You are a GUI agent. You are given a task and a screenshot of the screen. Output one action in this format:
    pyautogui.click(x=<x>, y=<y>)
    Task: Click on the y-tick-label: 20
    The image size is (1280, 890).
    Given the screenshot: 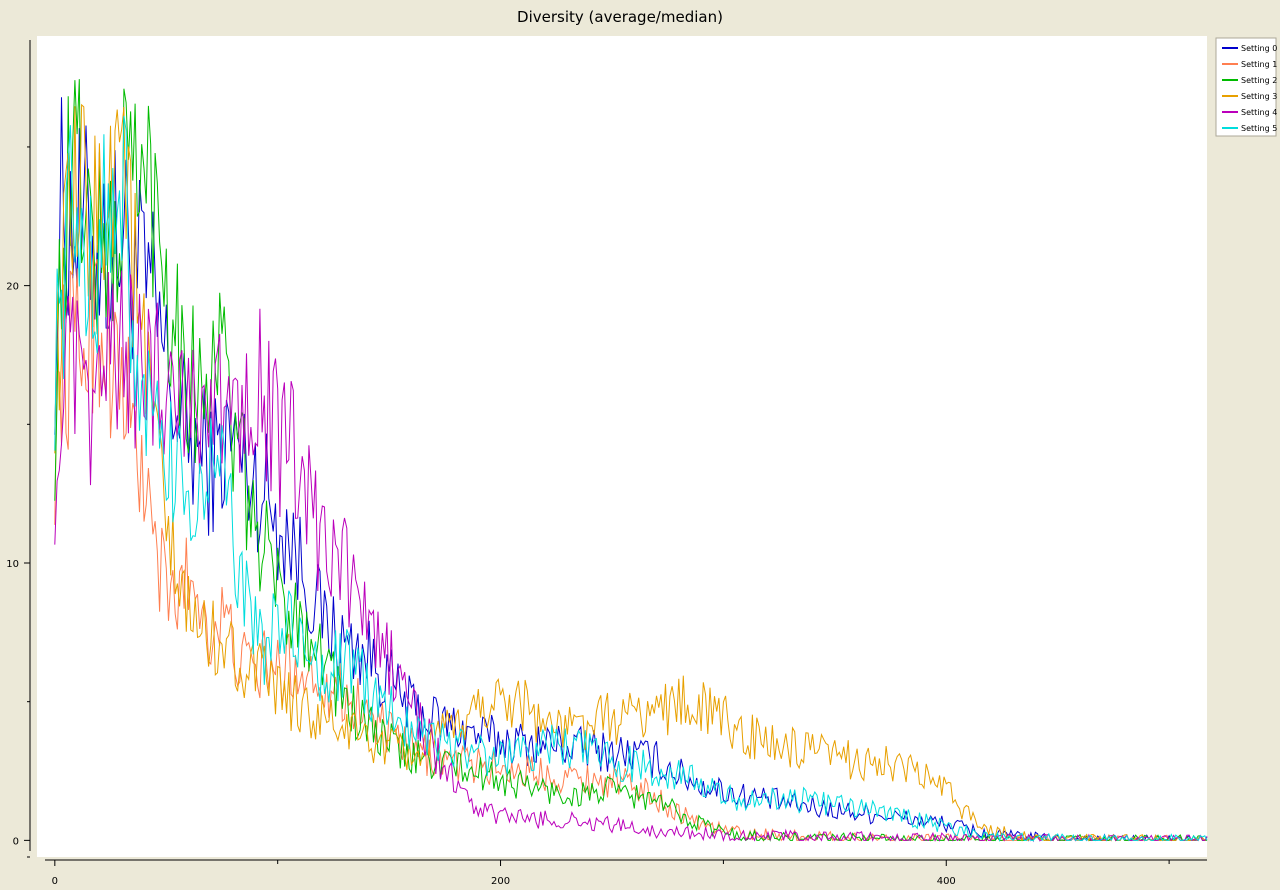 What is the action you would take?
    pyautogui.click(x=12, y=287)
    